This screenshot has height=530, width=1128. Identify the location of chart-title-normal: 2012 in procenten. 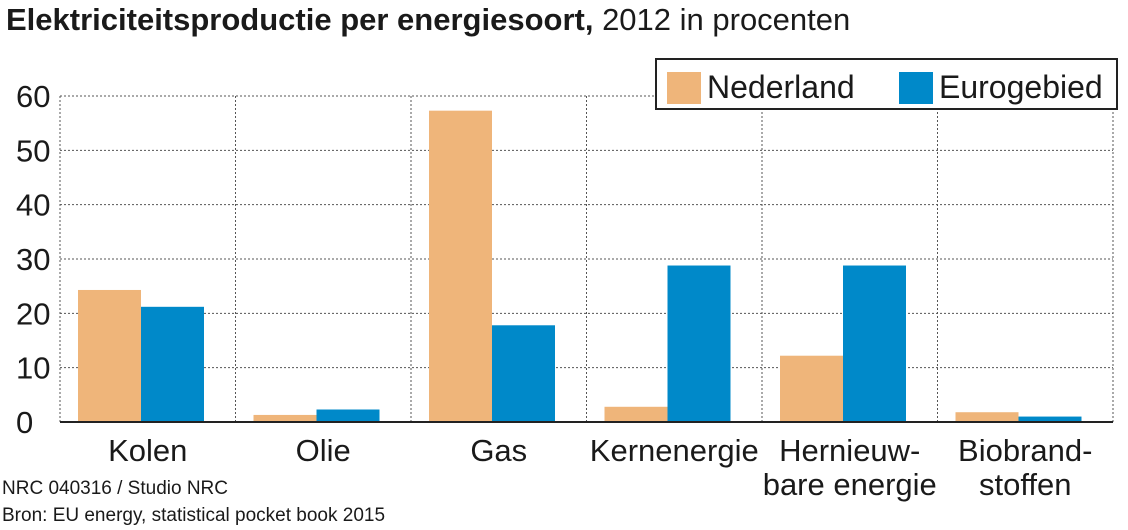
(722, 19).